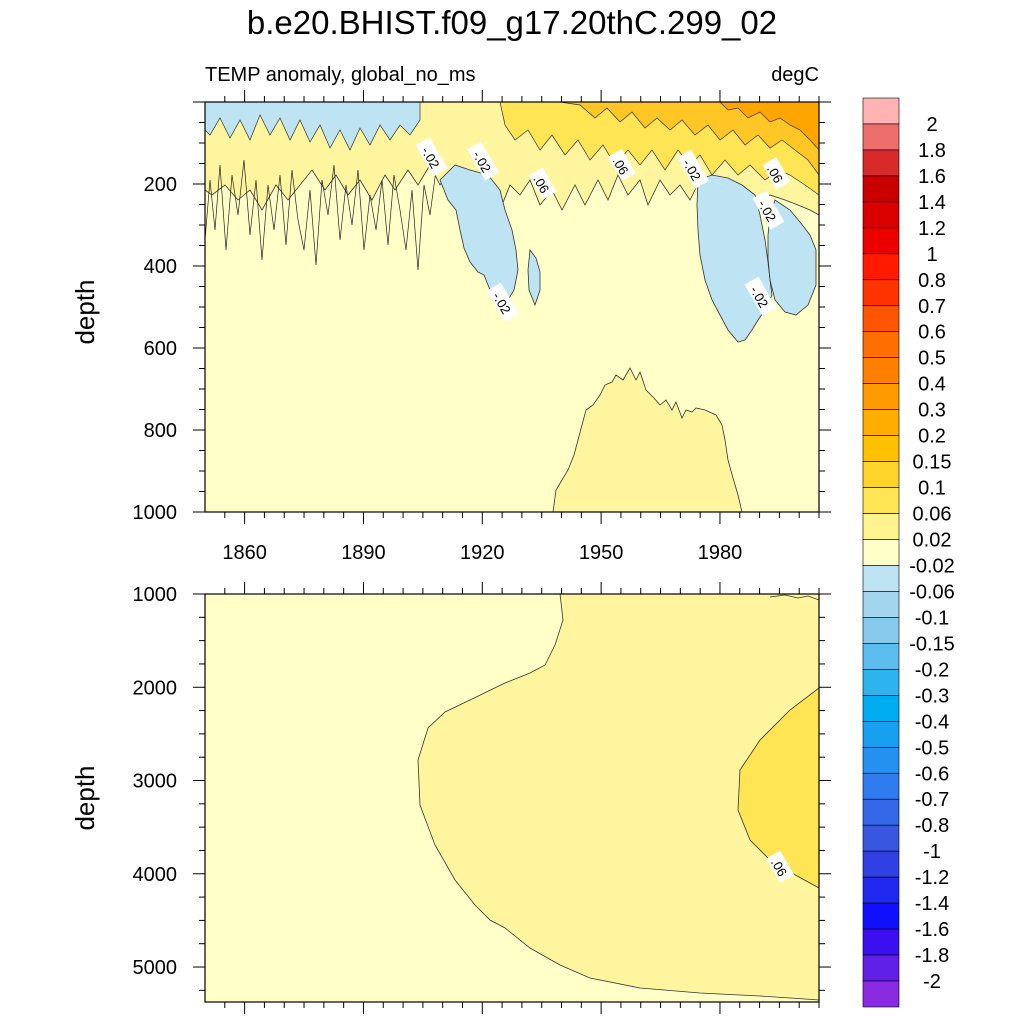 The height and width of the screenshot is (1024, 1024). Describe the element at coordinates (534, 277) in the screenshot. I see `cool-anomaly-region-1930` at that location.